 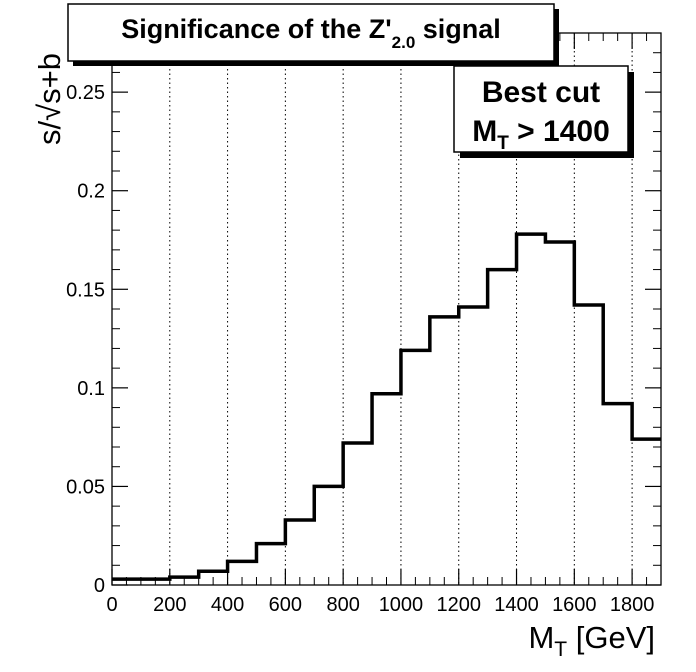 What do you see at coordinates (91, 192) in the screenshot?
I see `y-tick-label: 0.2` at bounding box center [91, 192].